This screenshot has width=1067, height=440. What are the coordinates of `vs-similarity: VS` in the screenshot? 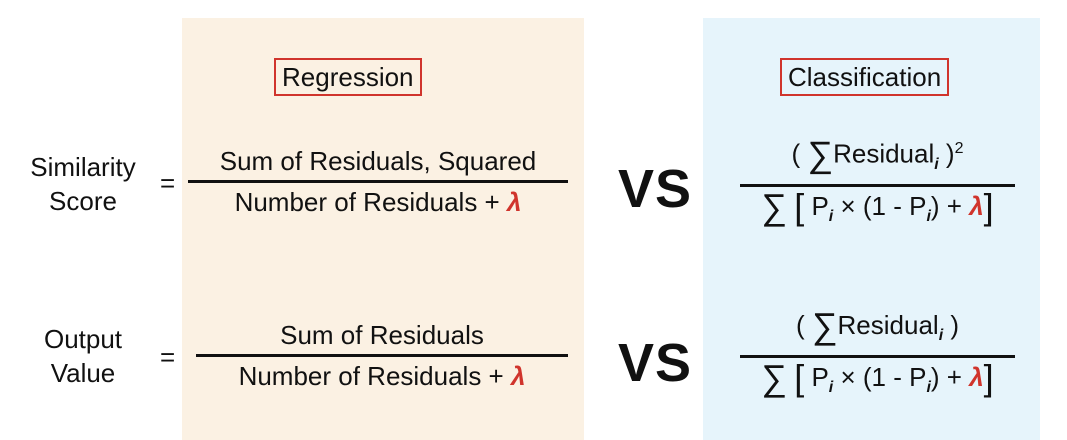 It's located at (655, 189).